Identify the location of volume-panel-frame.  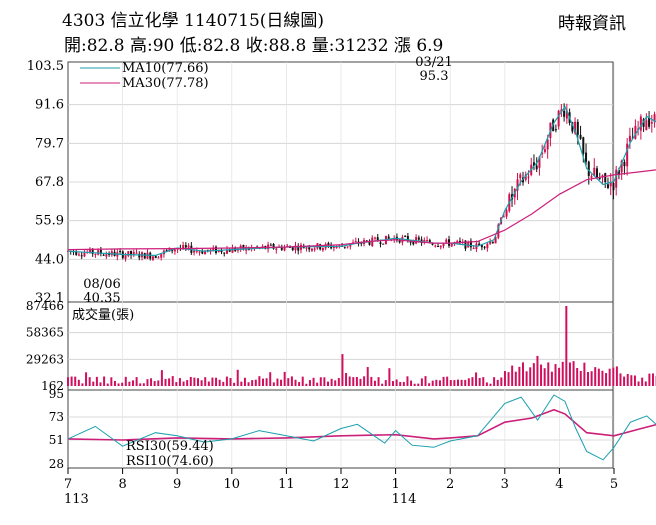
(340, 346).